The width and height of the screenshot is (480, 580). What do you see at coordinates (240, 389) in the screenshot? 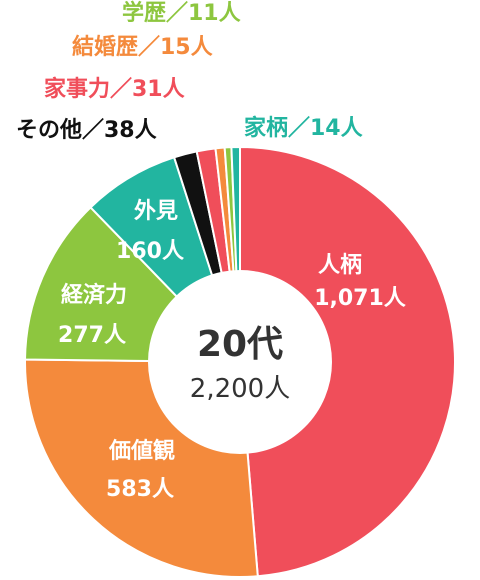
I see `center-subtitle: 2,200人` at bounding box center [240, 389].